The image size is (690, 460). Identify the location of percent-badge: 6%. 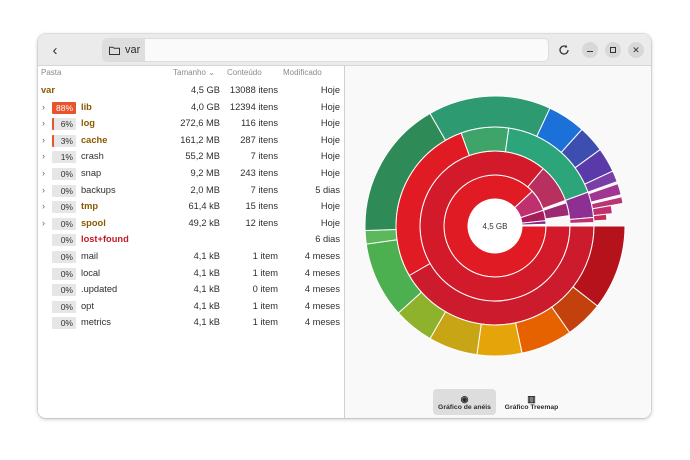
(64, 124).